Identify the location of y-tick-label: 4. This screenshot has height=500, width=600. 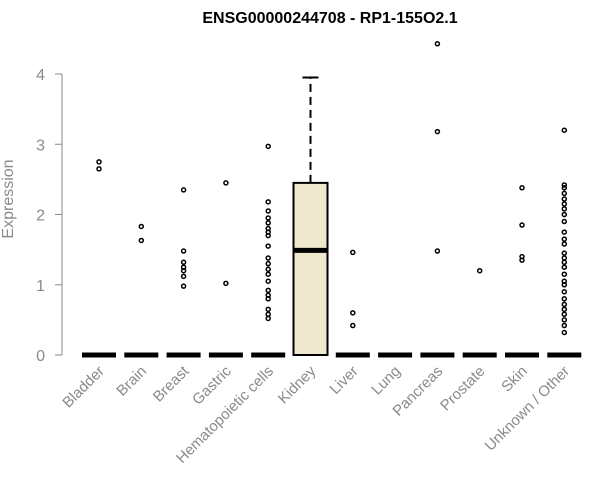
(40, 75).